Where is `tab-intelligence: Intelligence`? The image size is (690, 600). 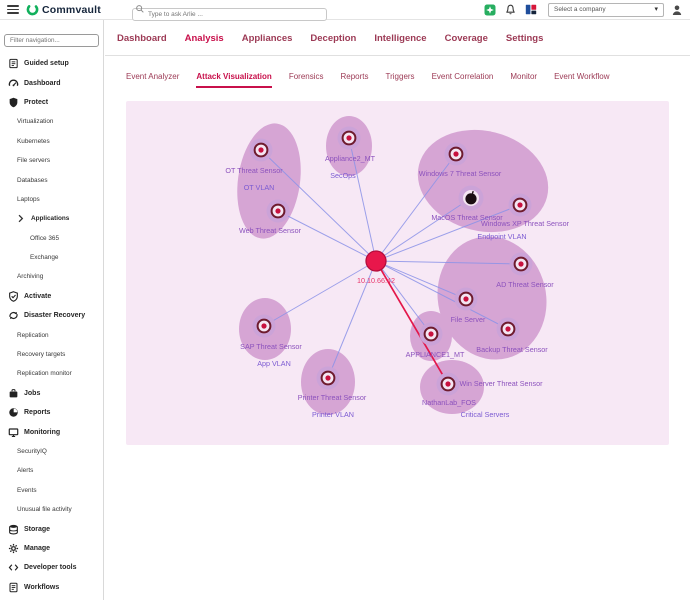 tab-intelligence: Intelligence is located at coordinates (400, 38).